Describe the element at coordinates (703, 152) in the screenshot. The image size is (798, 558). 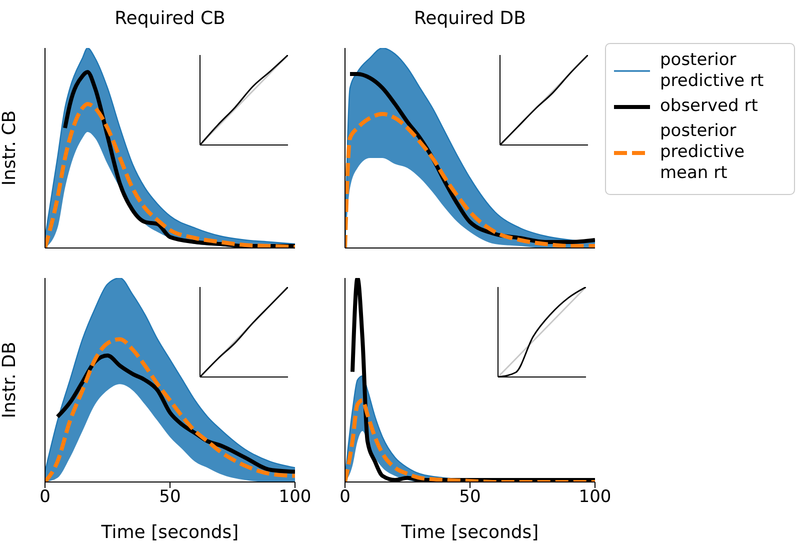
I see `legend-label: posterior predictive mean rt` at that location.